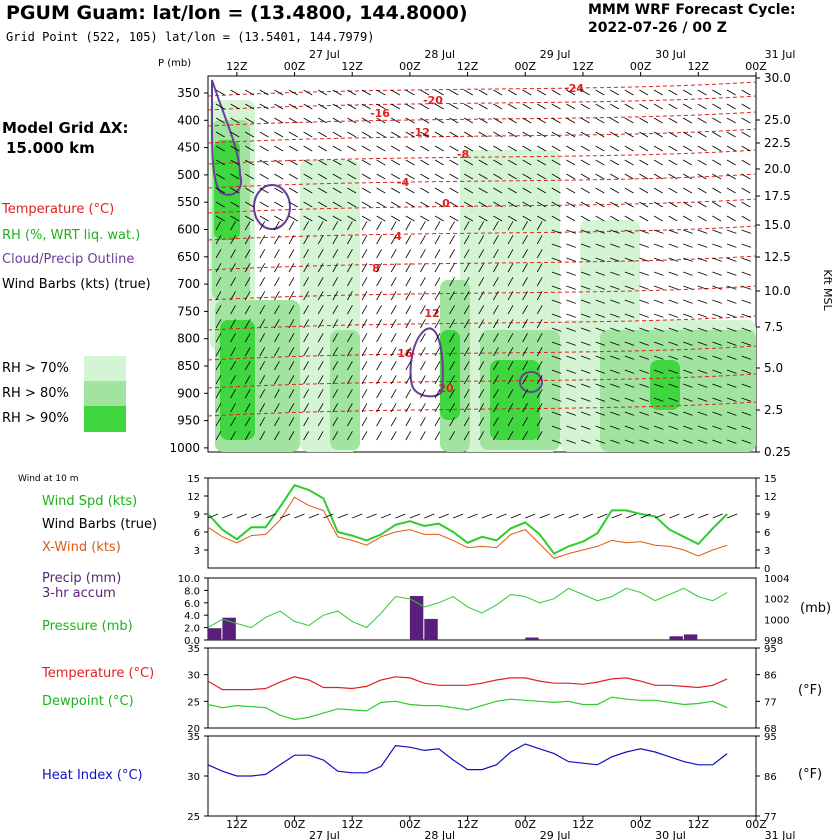 The height and width of the screenshot is (840, 840). I want to click on temp-right-tick-label: 95, so click(770, 649).